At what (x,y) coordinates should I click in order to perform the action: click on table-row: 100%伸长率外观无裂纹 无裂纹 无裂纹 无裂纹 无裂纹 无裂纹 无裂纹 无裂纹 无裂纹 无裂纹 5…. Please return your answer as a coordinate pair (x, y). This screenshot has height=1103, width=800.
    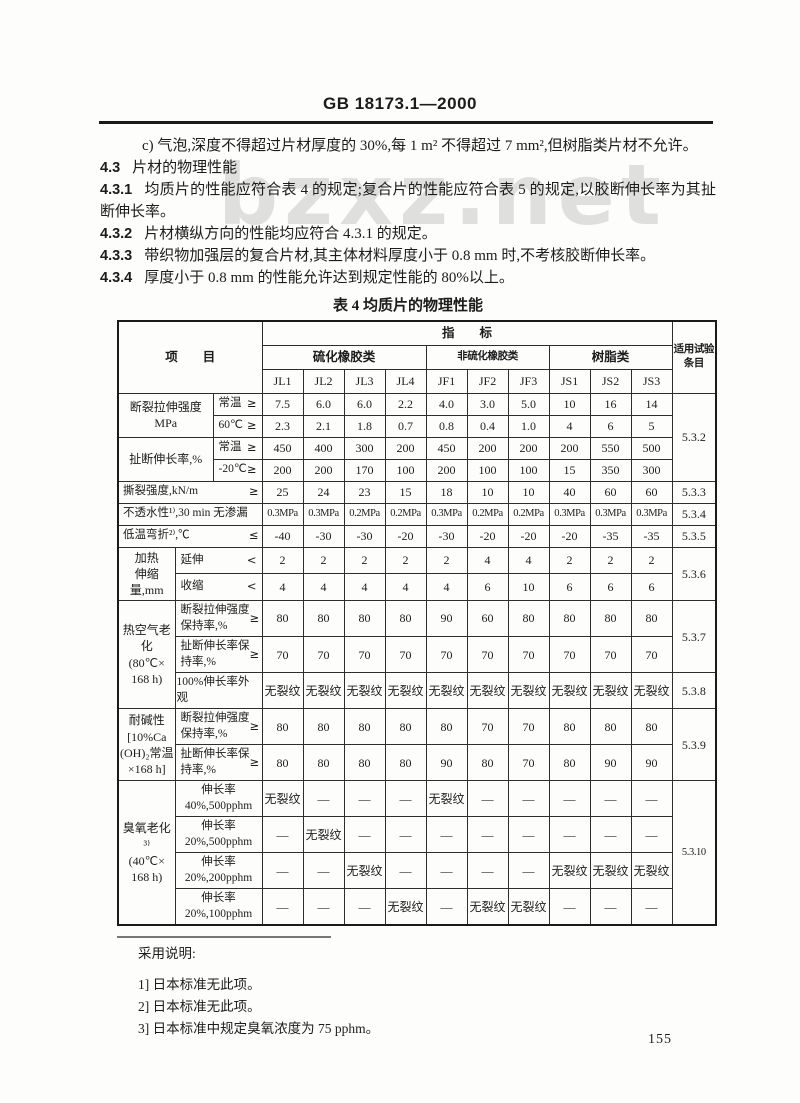
    Looking at the image, I should click on (417, 691).